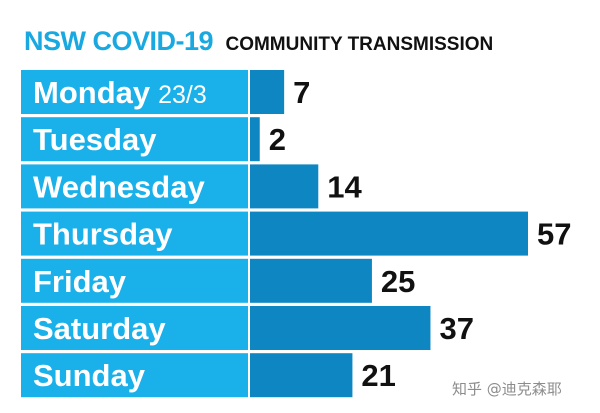  Describe the element at coordinates (95, 139) in the screenshot. I see `category-label: Tuesday` at that location.